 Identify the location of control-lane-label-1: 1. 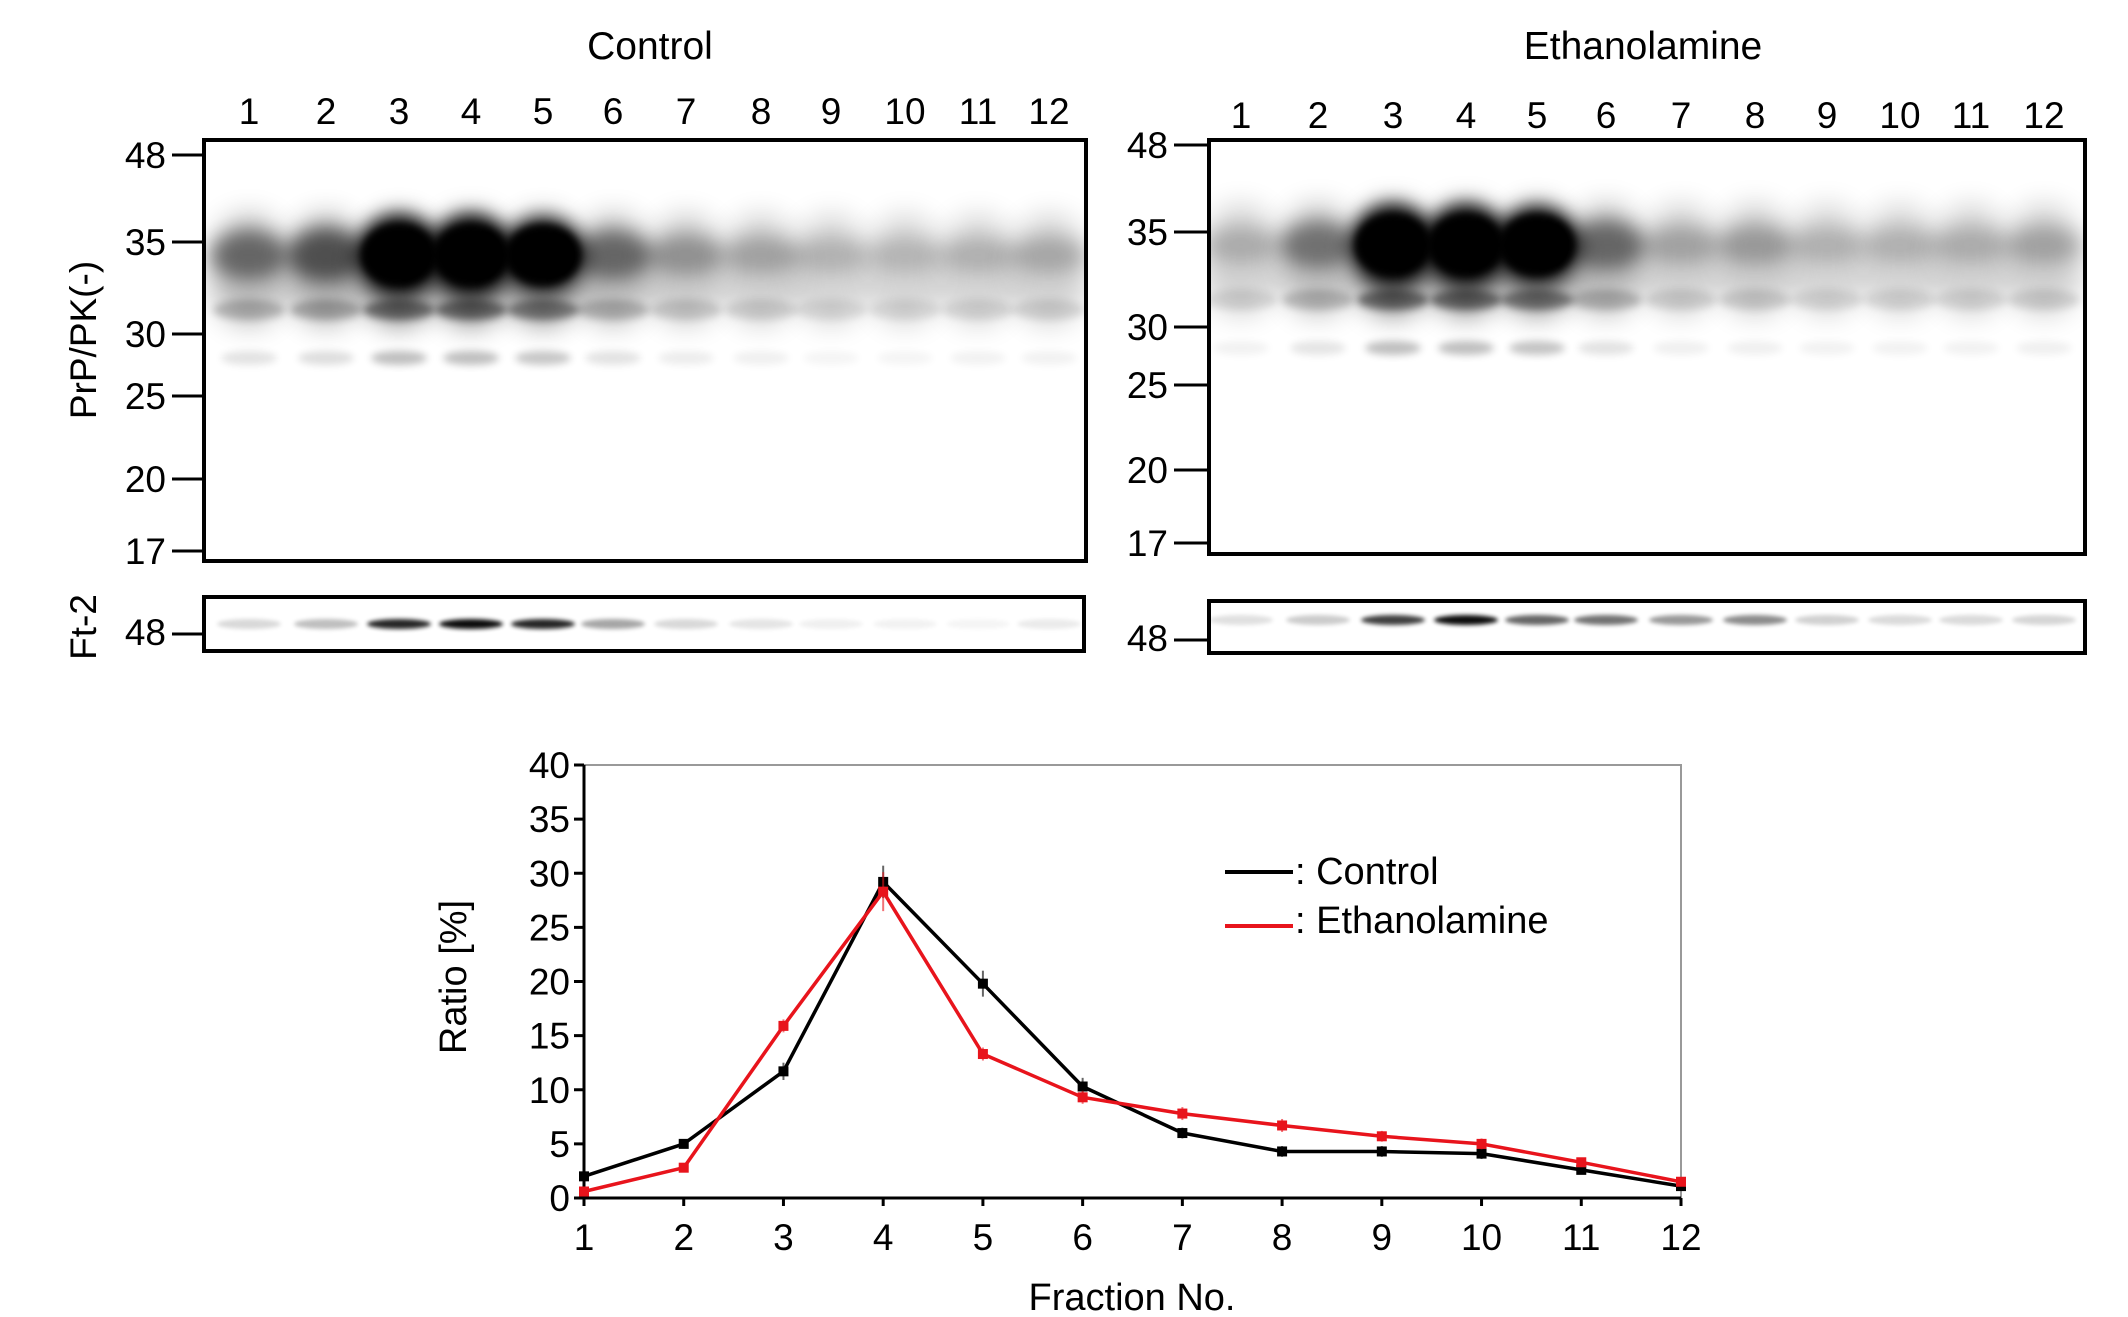
(249, 111).